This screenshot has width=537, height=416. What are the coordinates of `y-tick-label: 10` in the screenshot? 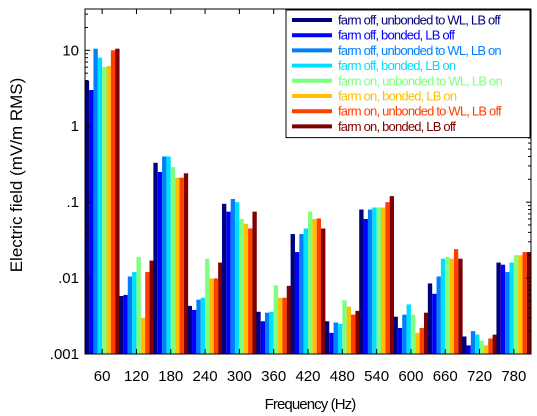 It's located at (70, 50).